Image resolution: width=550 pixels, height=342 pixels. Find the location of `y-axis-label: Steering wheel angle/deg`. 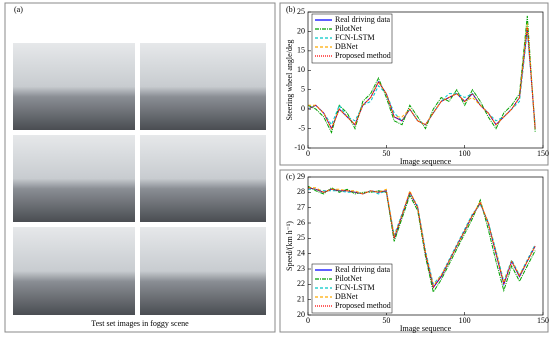

y-axis-label: Steering wheel angle/deg is located at coordinates (289, 80).